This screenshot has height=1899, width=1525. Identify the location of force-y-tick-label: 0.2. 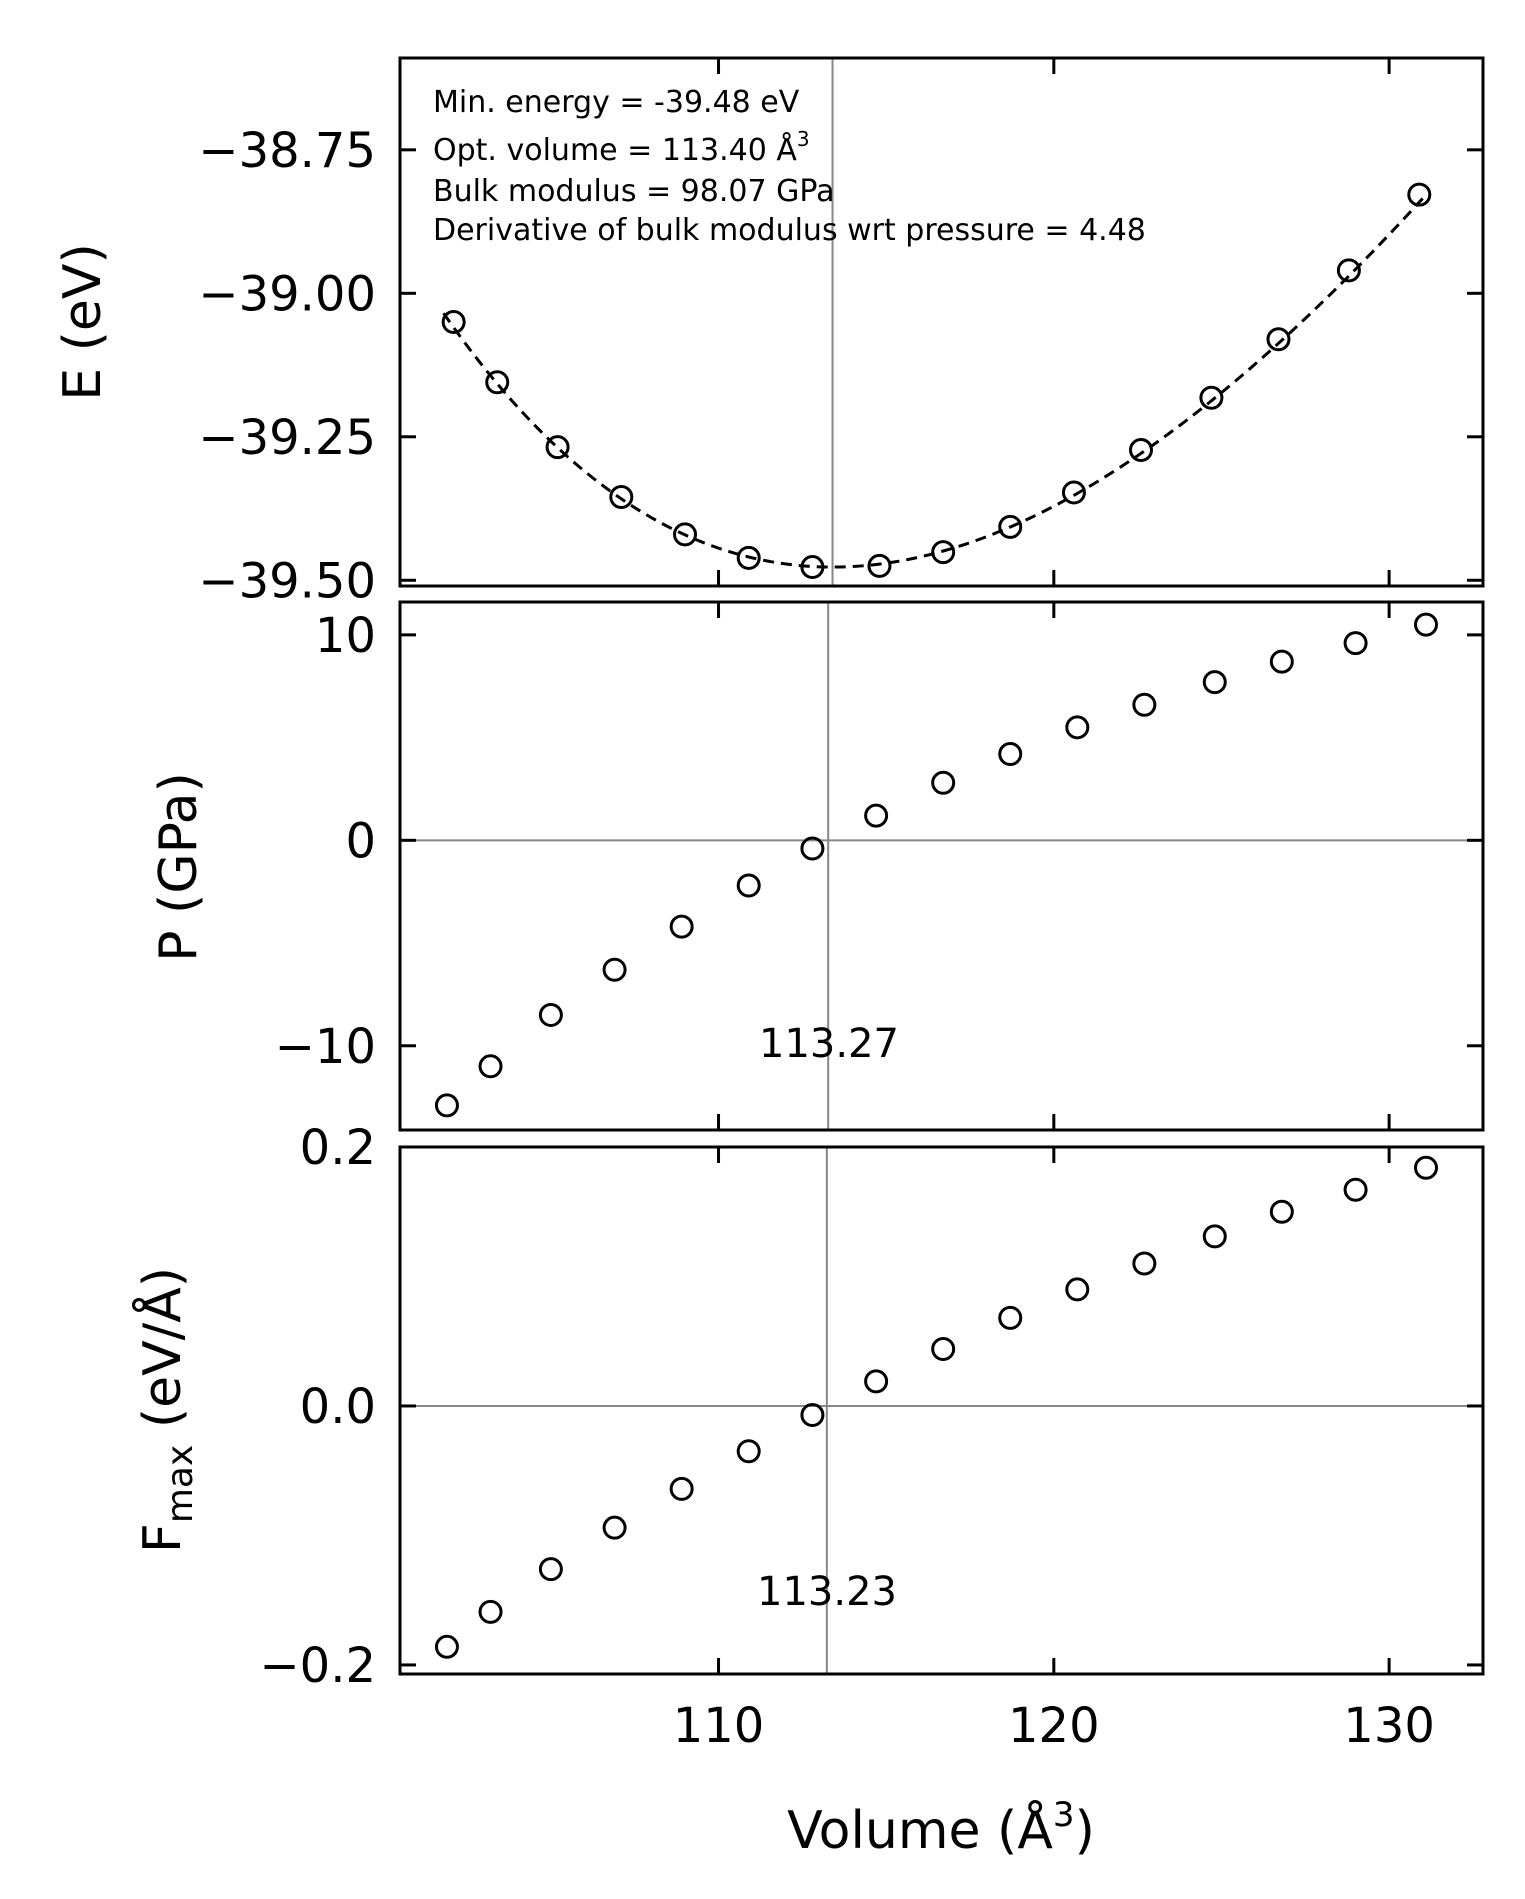
(338, 1148).